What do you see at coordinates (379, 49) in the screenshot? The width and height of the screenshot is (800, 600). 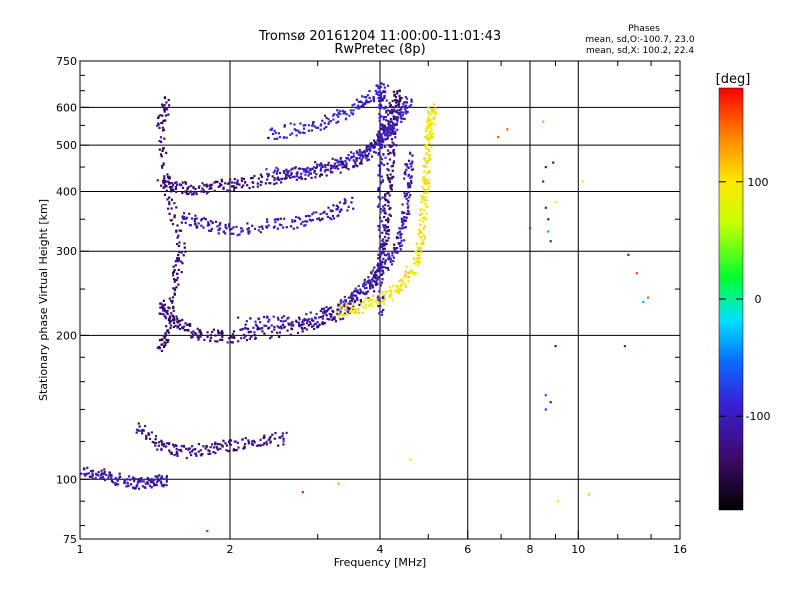 I see `chart-title-line2: RwPretec (8p)` at bounding box center [379, 49].